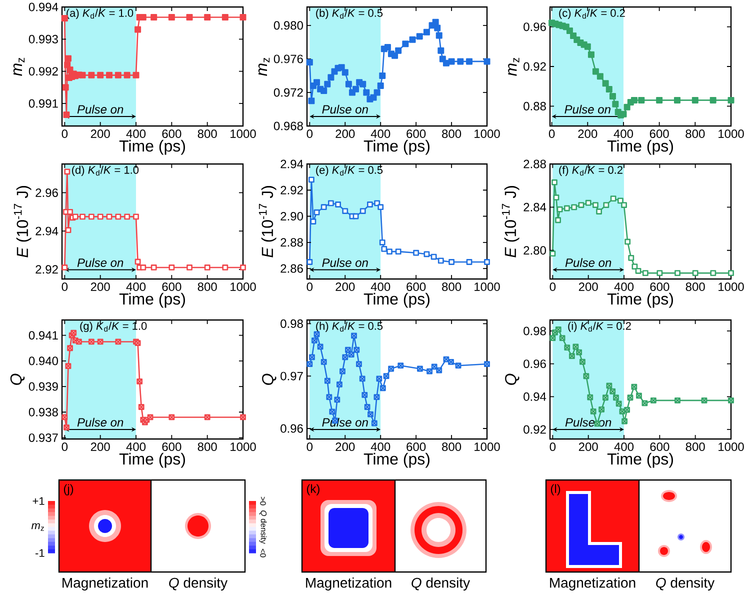 Image resolution: width=747 pixels, height=593 pixels. Describe the element at coordinates (43, 386) in the screenshot. I see `y-tick-label: 0.939` at that location.